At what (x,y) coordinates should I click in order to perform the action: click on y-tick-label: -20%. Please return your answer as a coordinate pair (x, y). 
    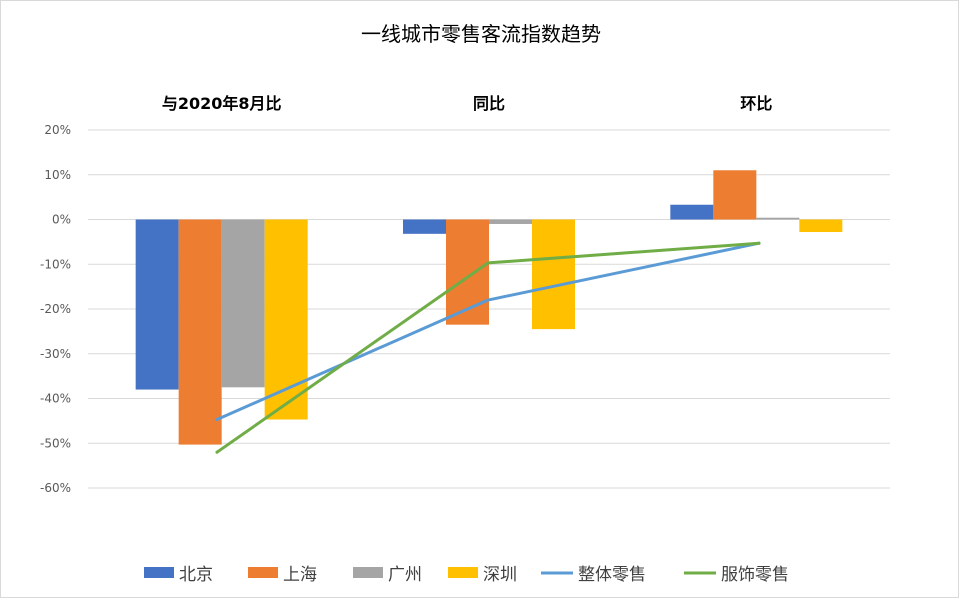
    Looking at the image, I should click on (55, 309).